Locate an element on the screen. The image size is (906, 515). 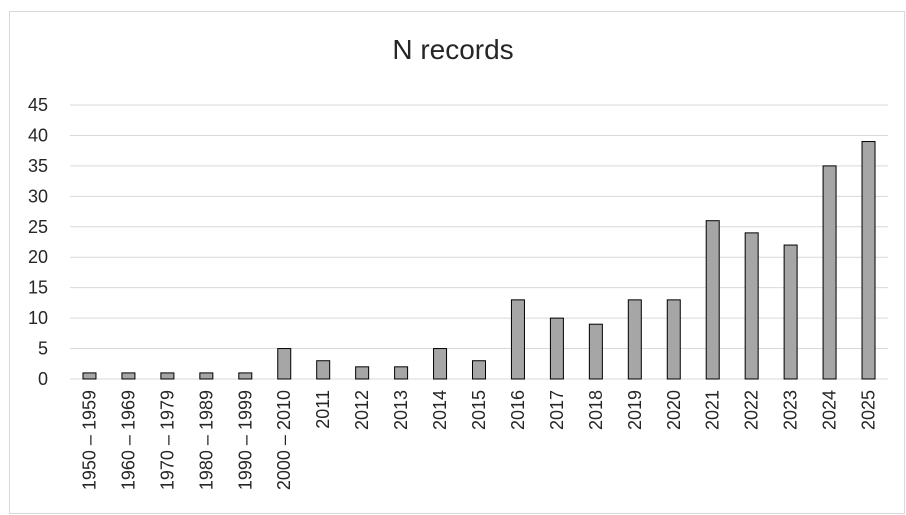
y-tick-label: 35 is located at coordinates (38, 166).